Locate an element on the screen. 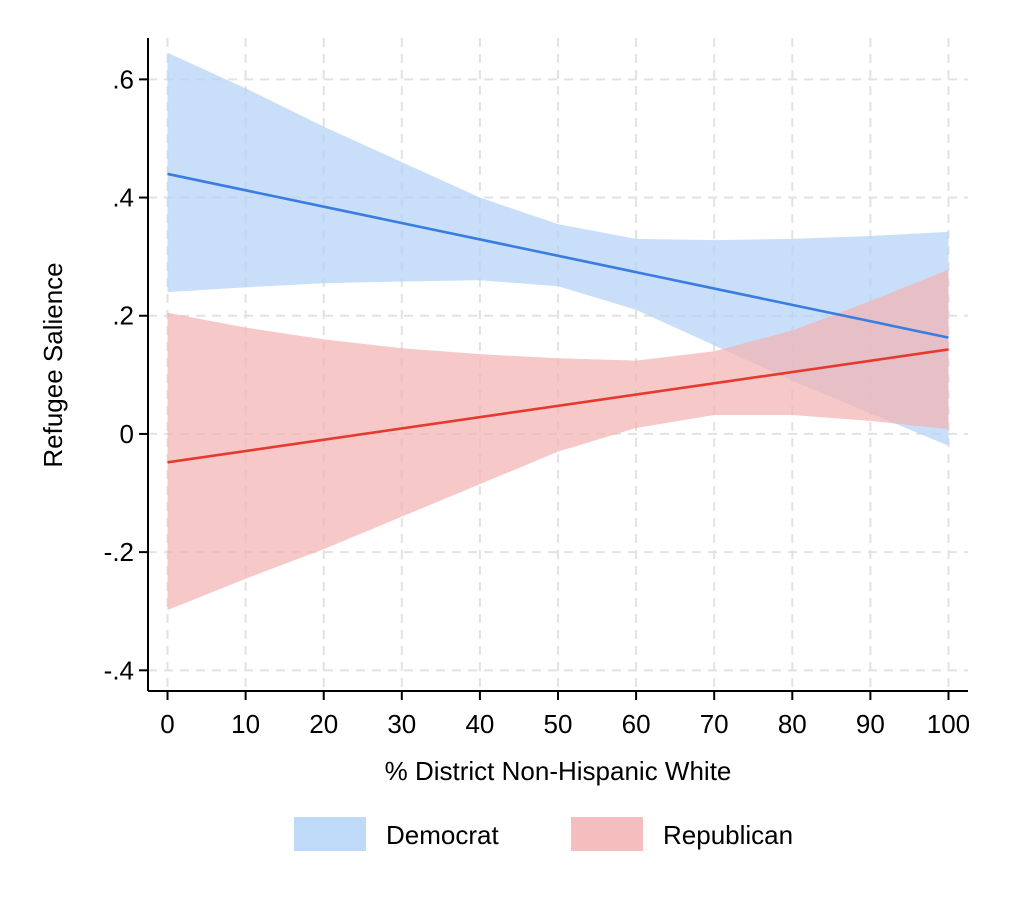 This screenshot has height=901, width=1024. y-tick-label--.4: -.4 is located at coordinates (119, 670).